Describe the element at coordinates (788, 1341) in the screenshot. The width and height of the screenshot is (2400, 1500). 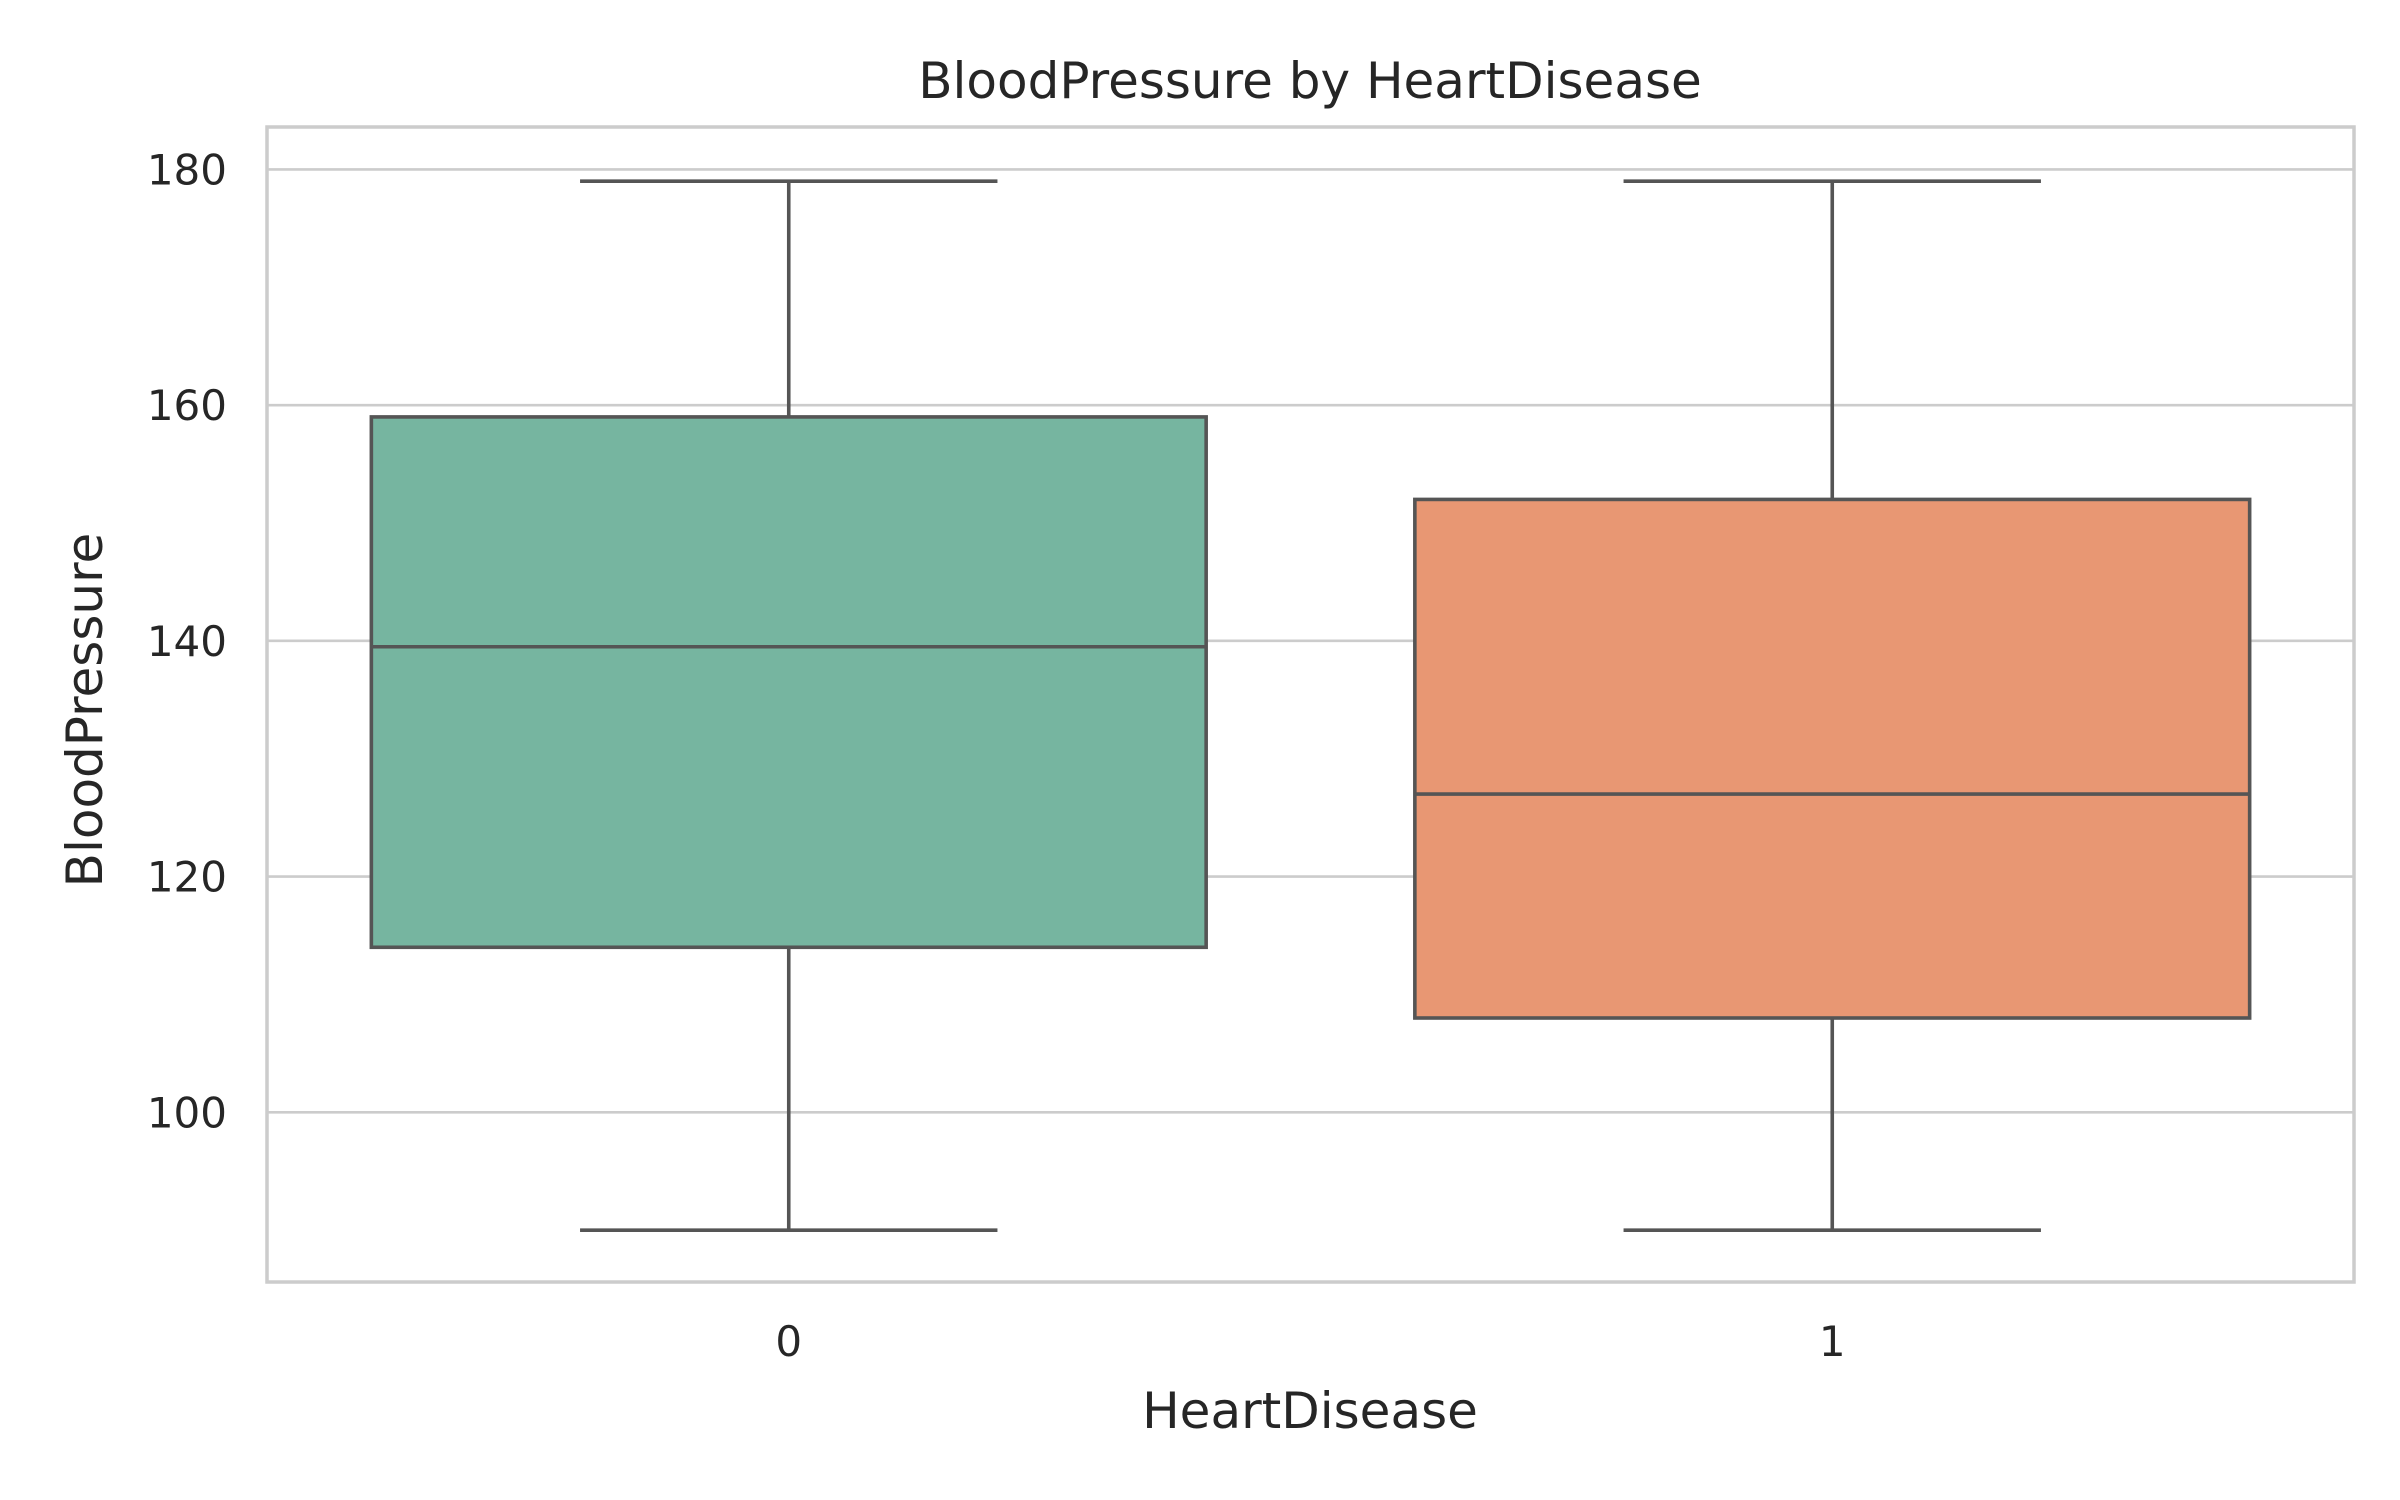
I see `x-tick-label: 0` at that location.